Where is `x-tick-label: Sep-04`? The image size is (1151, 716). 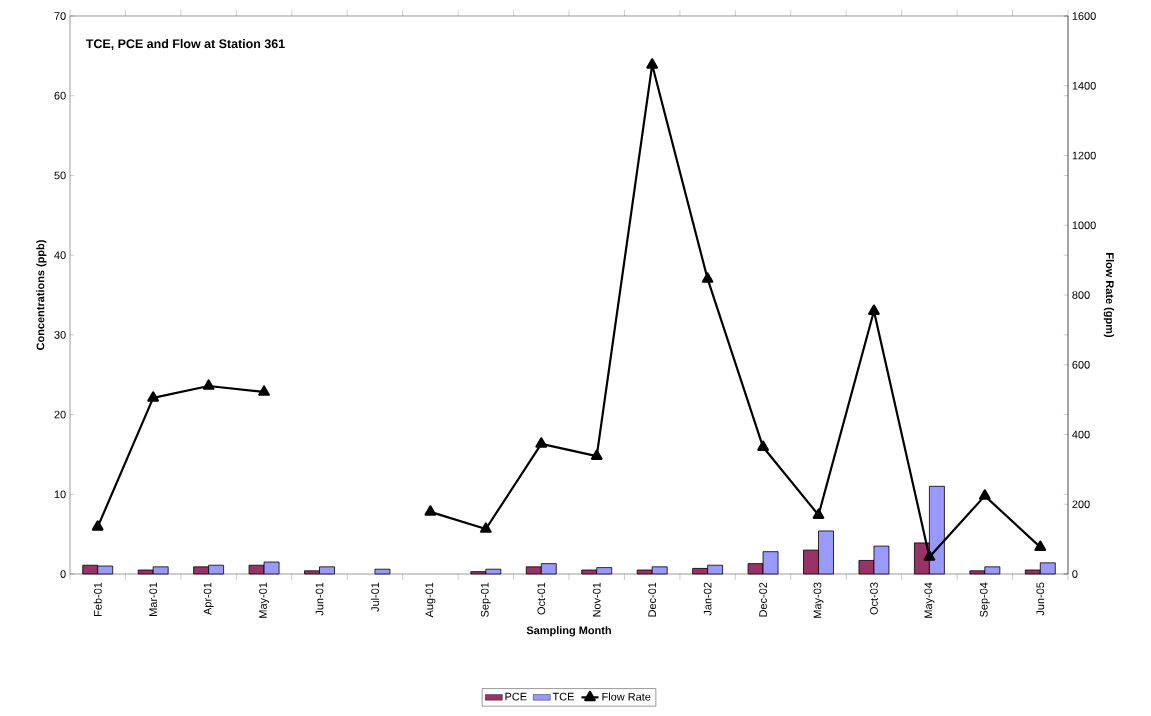 x-tick-label: Sep-04 is located at coordinates (984, 599).